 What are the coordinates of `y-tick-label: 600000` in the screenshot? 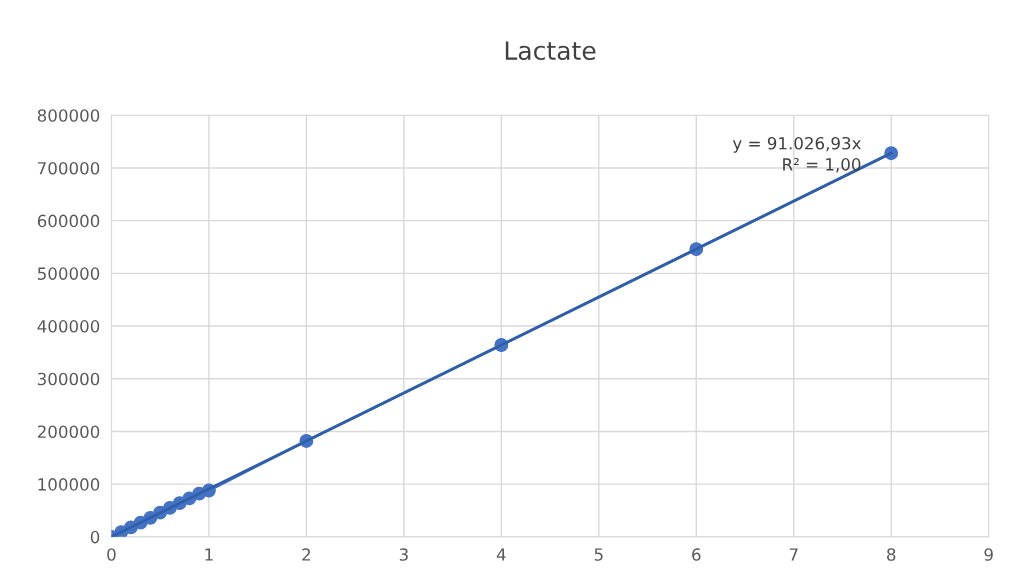 It's located at (68, 221).